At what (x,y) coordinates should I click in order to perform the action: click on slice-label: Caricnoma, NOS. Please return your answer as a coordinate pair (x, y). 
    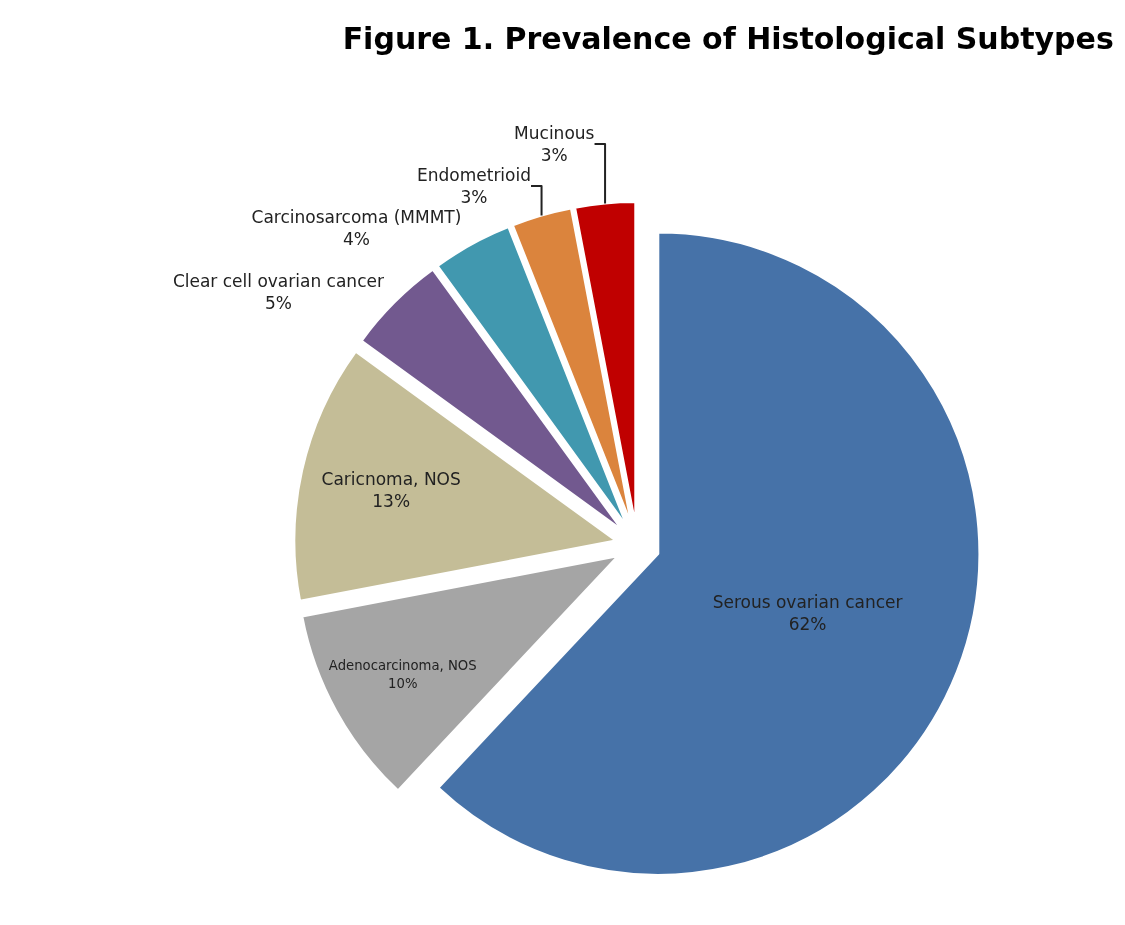
    Looking at the image, I should click on (391, 479).